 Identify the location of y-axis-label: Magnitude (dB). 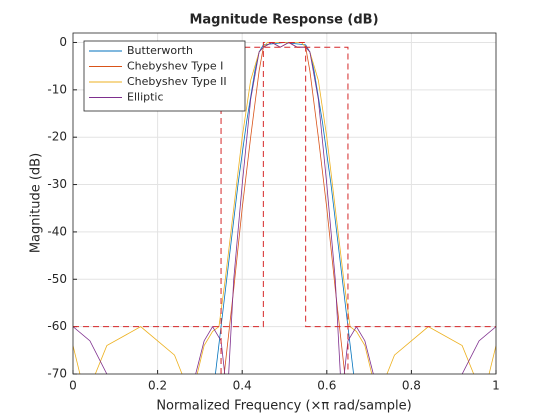
(36, 203).